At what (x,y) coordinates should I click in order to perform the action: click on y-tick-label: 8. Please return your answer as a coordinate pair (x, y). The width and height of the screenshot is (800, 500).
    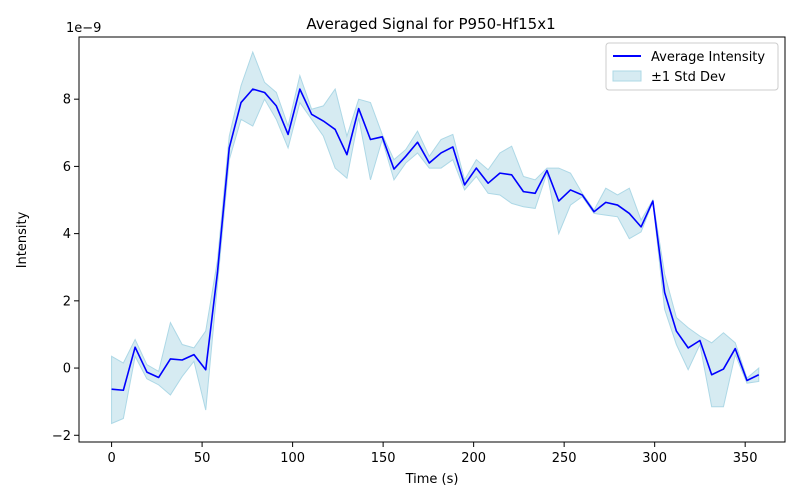
    Looking at the image, I should click on (67, 100).